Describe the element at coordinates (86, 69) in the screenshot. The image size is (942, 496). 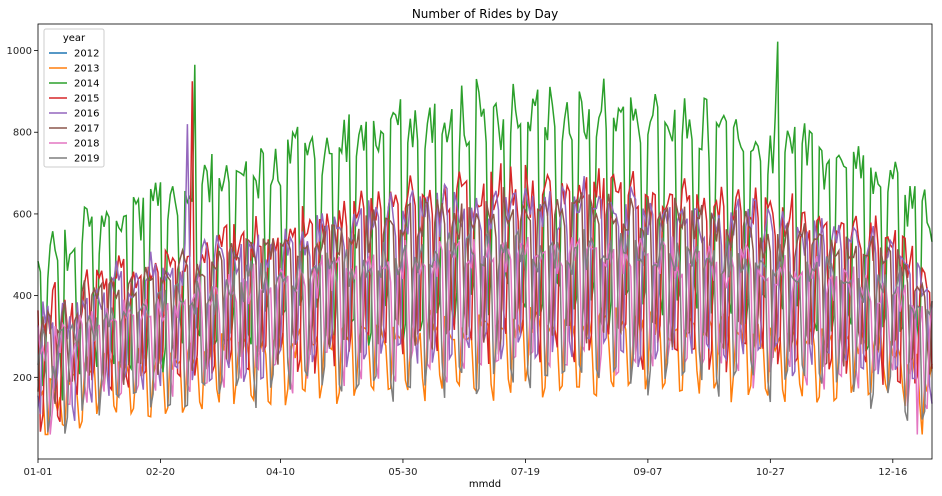
I see `legend-label-2013: 2013` at that location.